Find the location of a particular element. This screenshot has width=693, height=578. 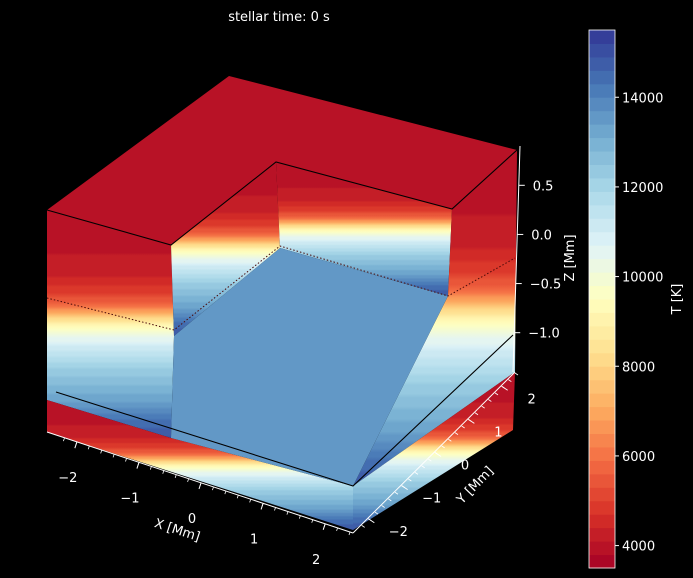

x-axis-line is located at coordinates (200, 482).